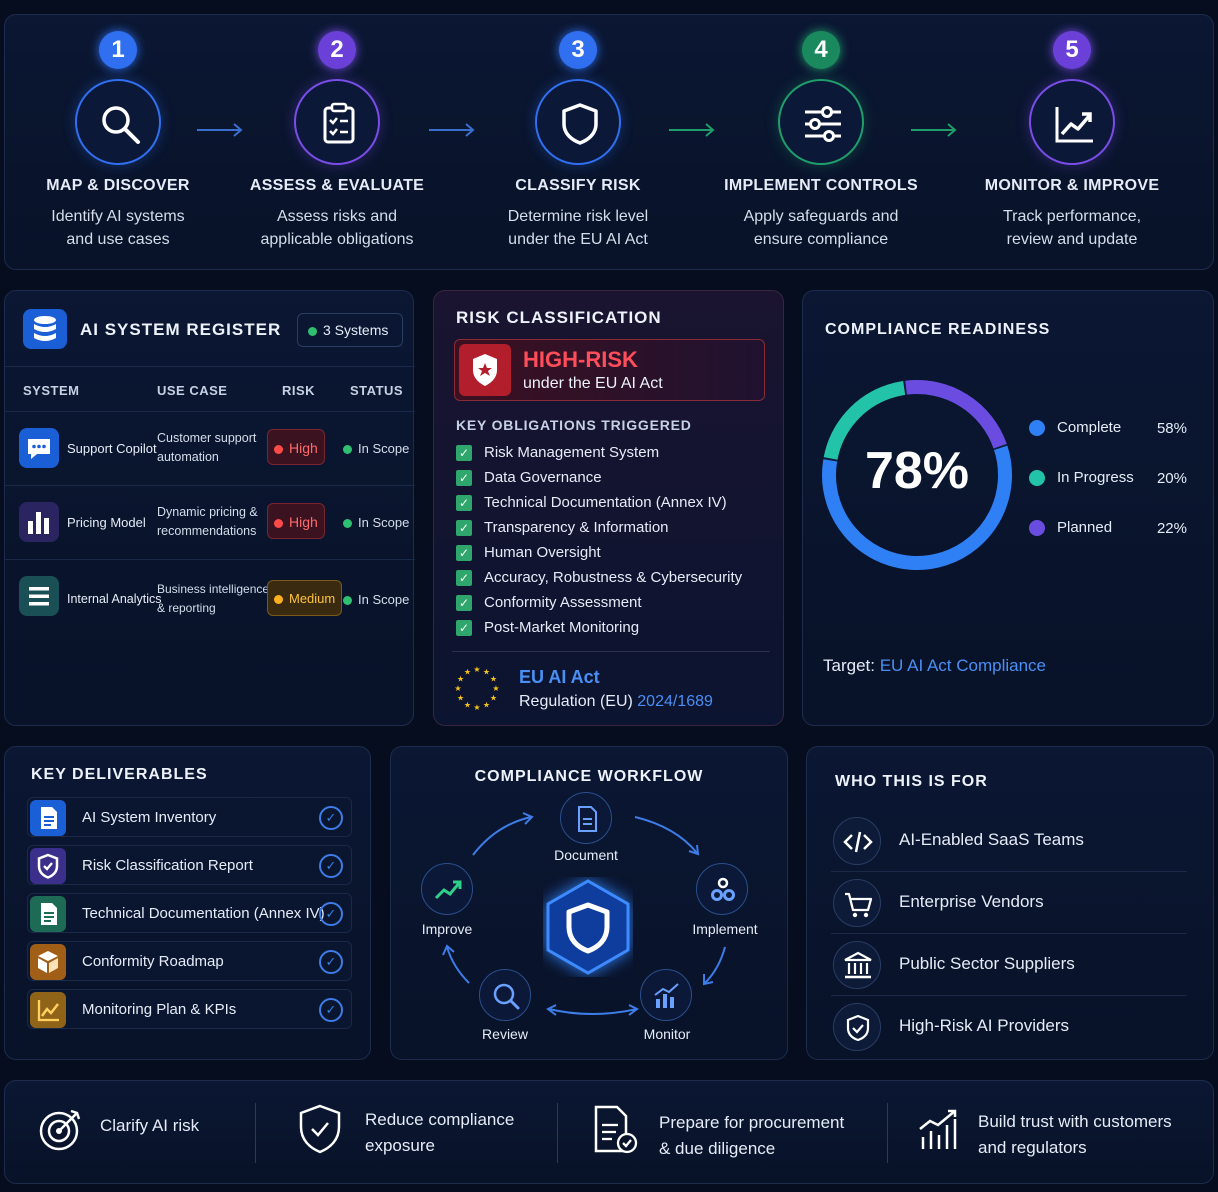 The width and height of the screenshot is (1218, 1192). Describe the element at coordinates (821, 185) in the screenshot. I see `step-title: IMPLEMENT CONTROLS` at that location.